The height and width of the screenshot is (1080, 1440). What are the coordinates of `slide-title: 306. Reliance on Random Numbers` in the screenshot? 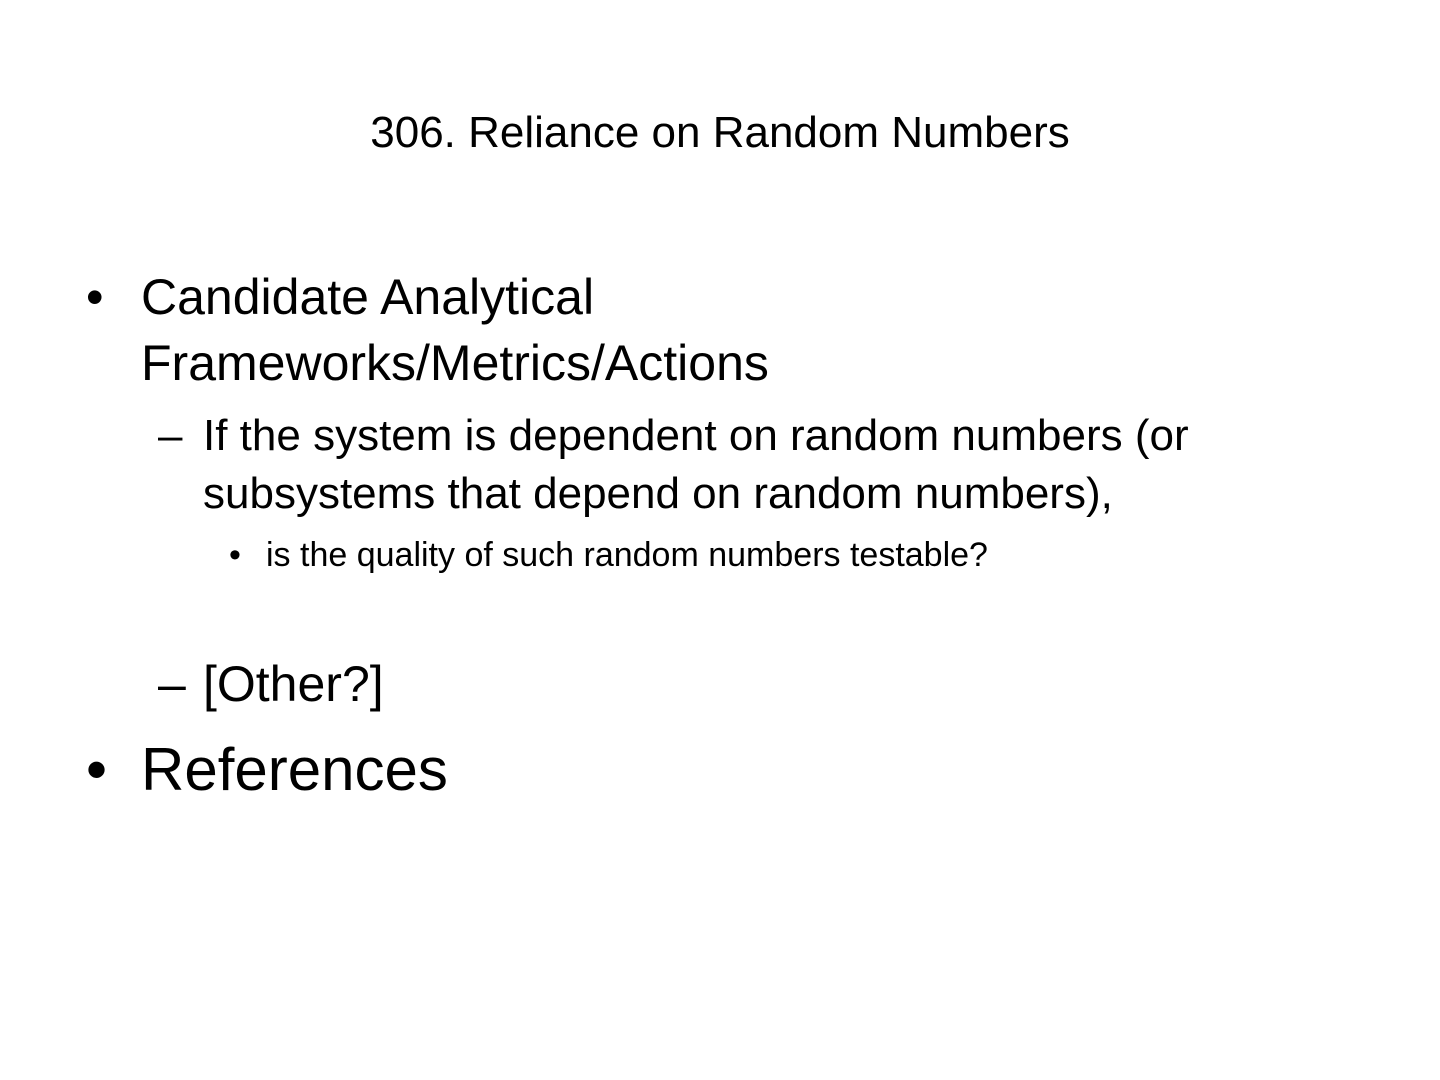 It's located at (720, 132).